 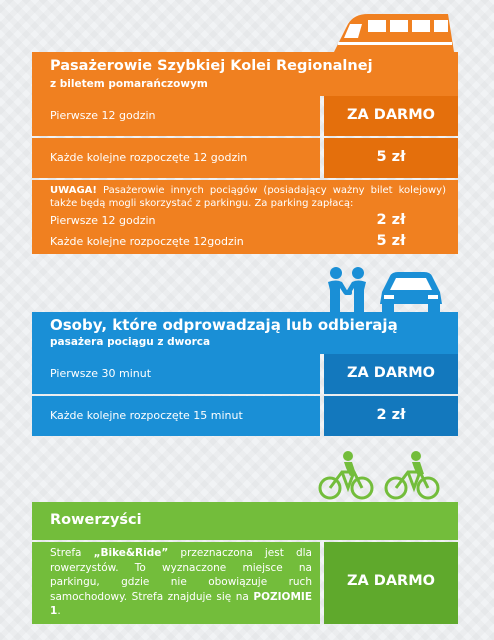 I want to click on row-value: 2 zł, so click(x=391, y=415).